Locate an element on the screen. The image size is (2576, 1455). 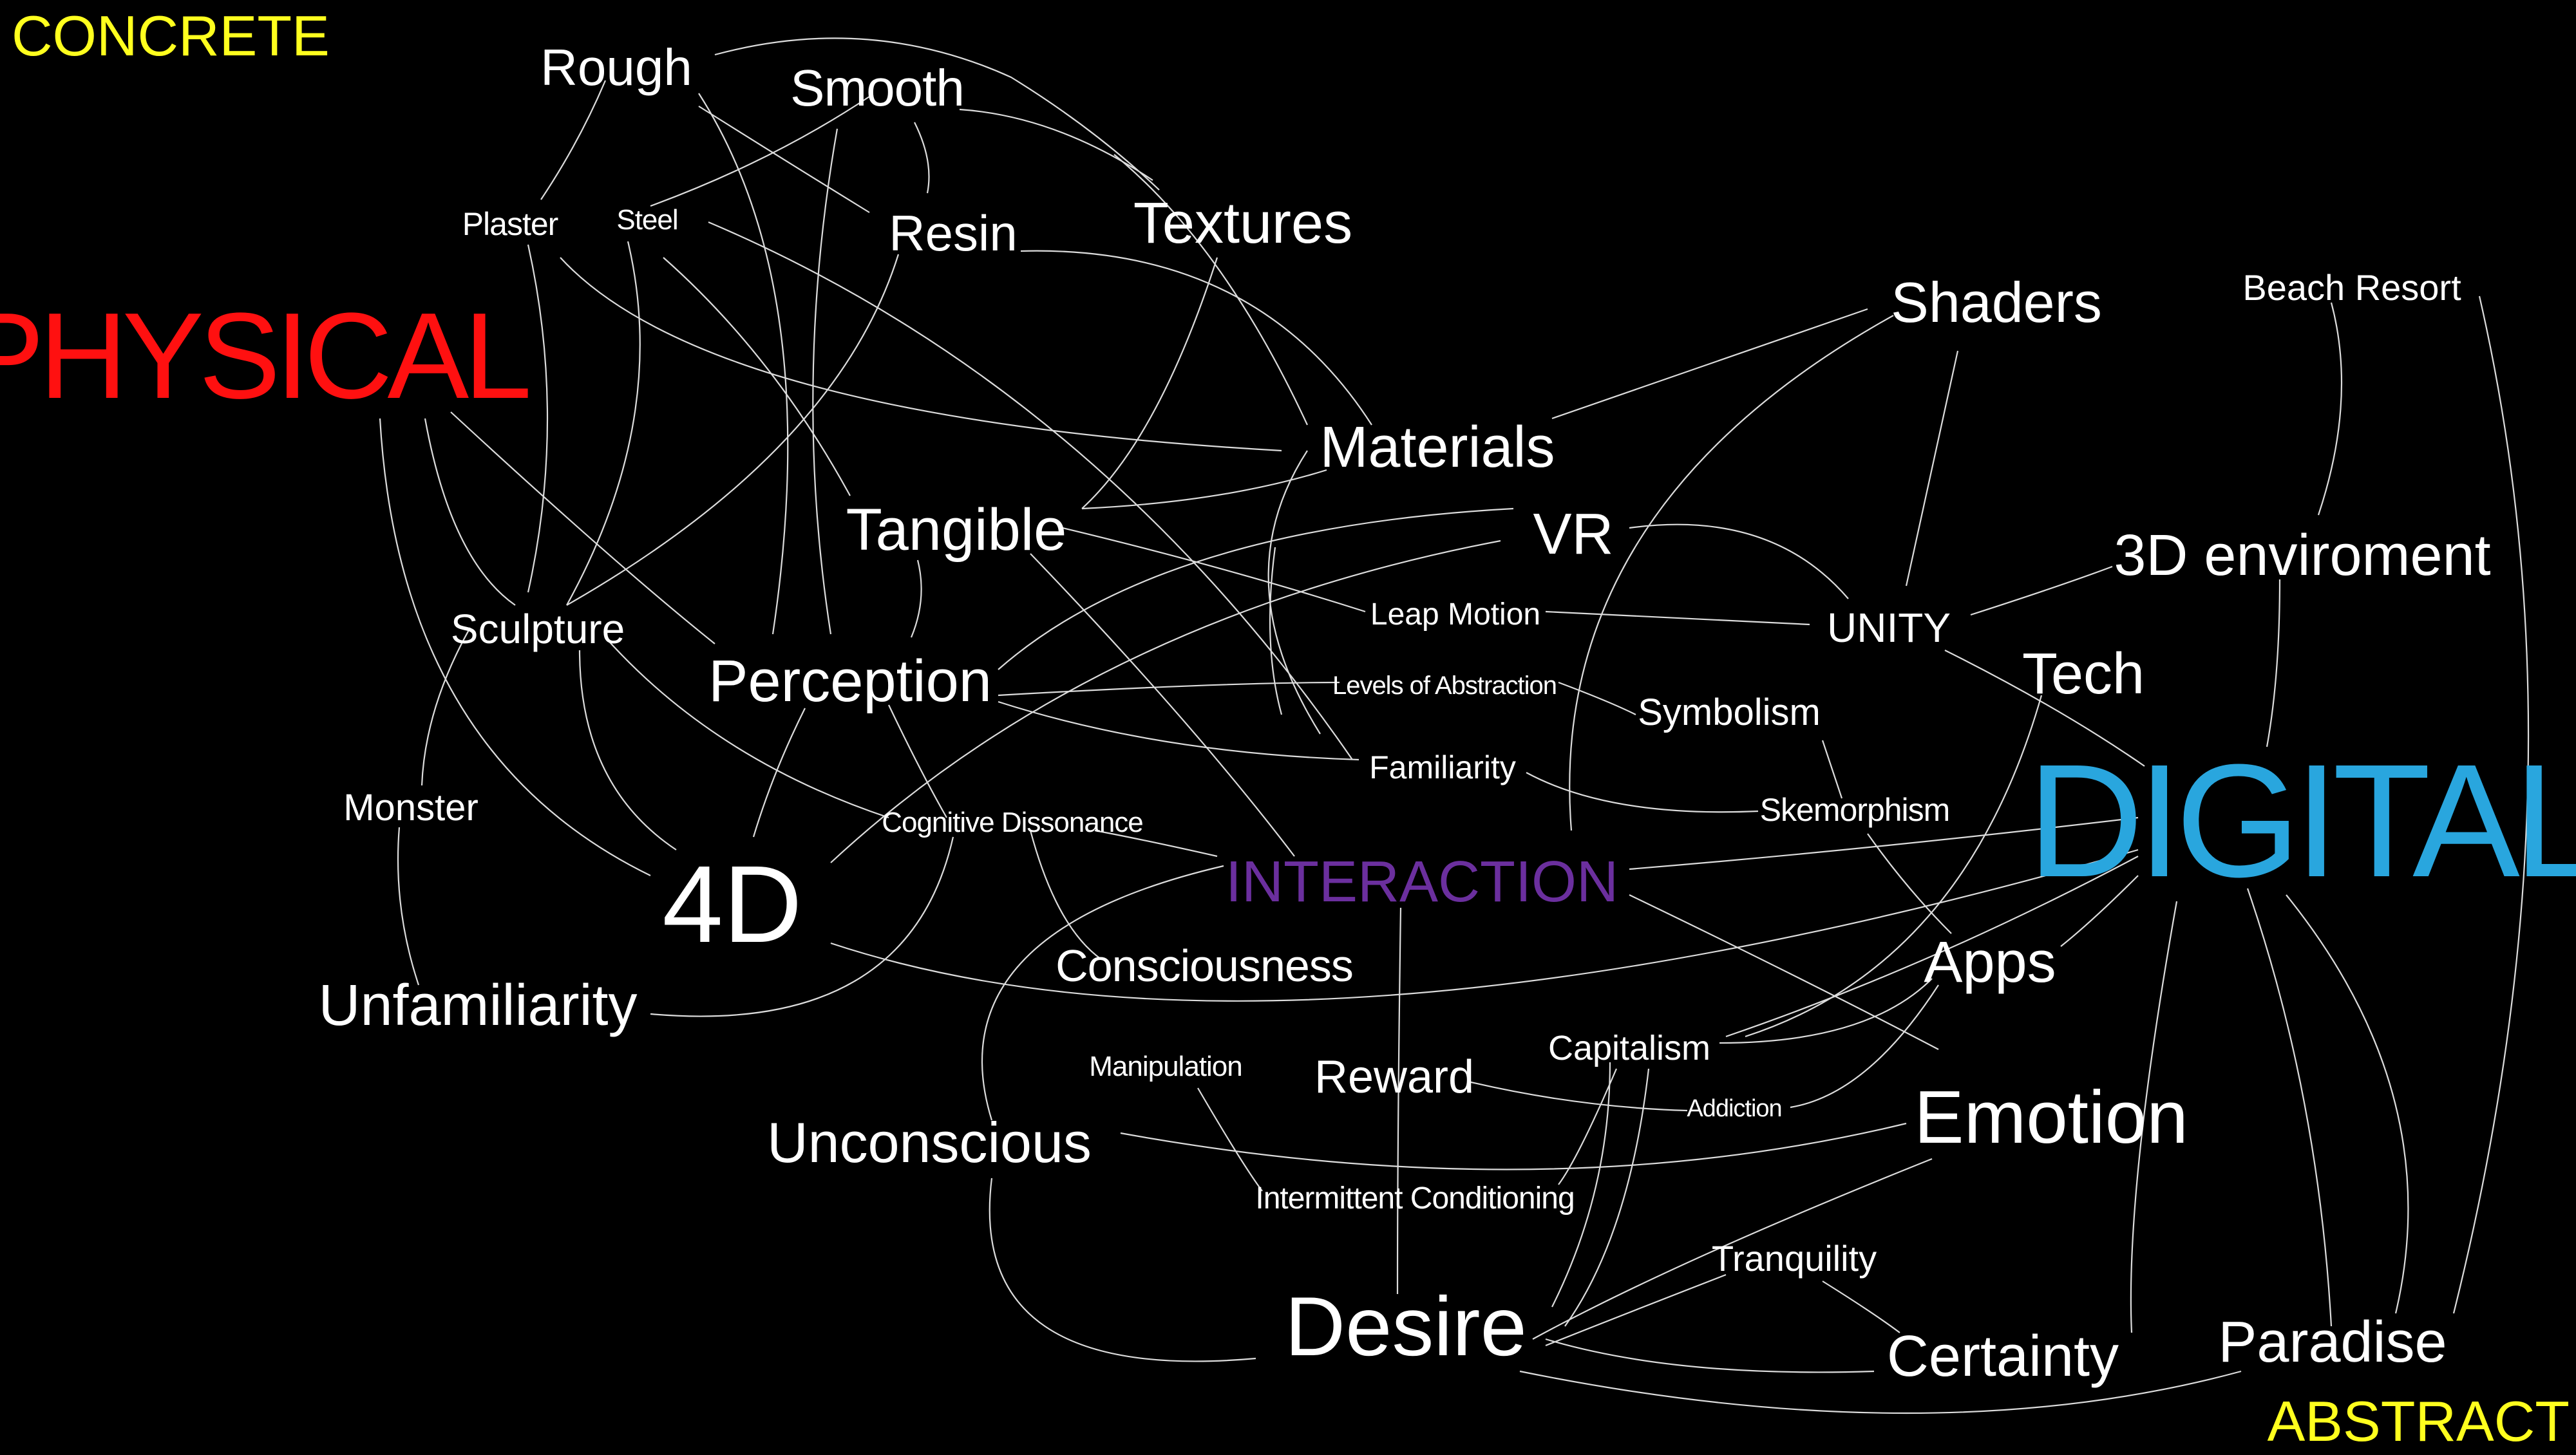
link-digital-paradise is located at coordinates (2289, 1107).